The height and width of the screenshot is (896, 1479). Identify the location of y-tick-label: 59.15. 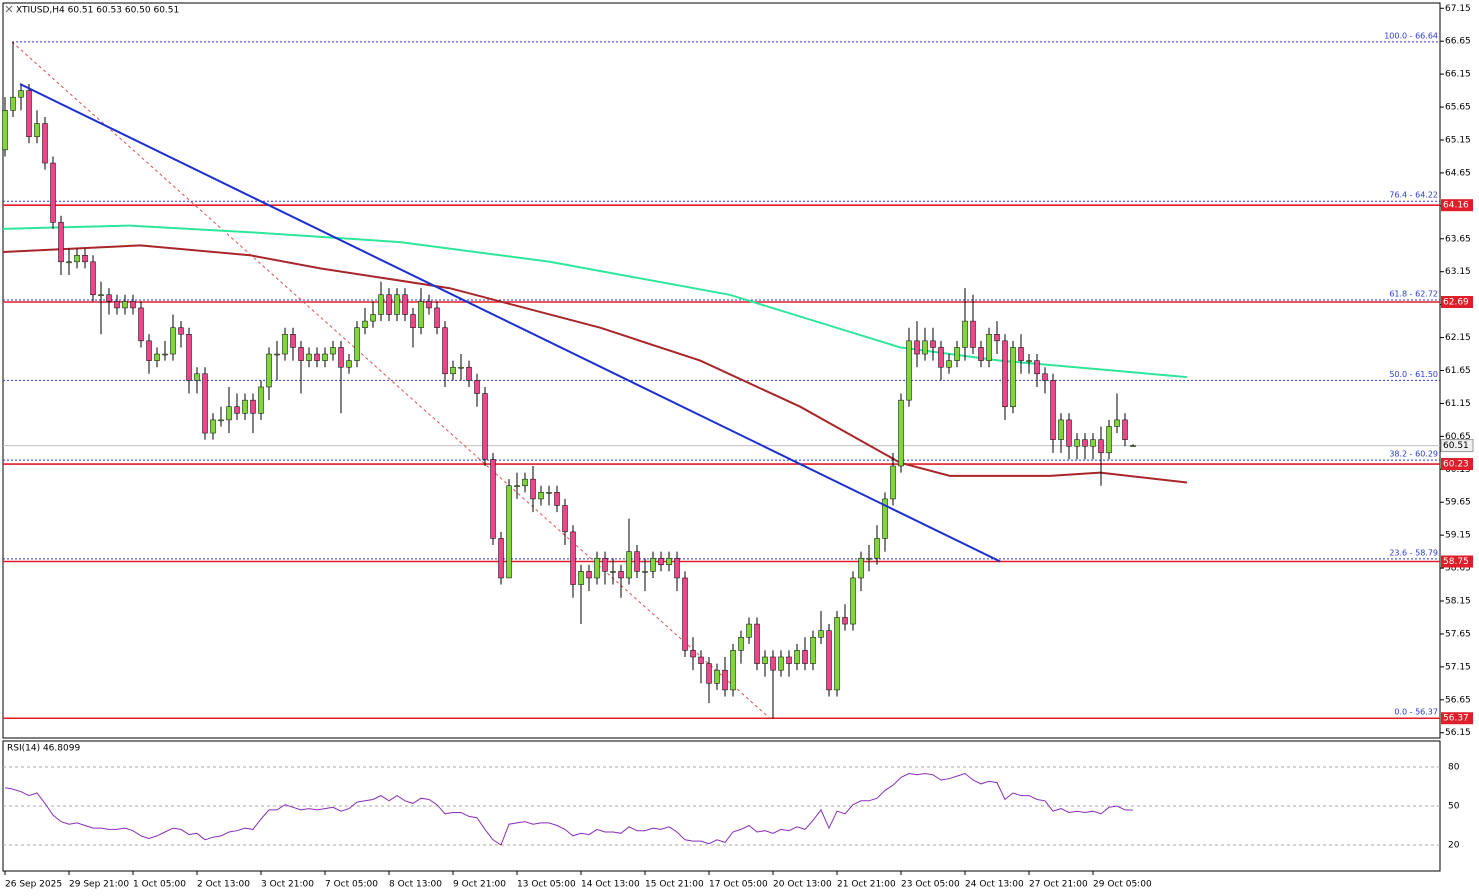
(1458, 536).